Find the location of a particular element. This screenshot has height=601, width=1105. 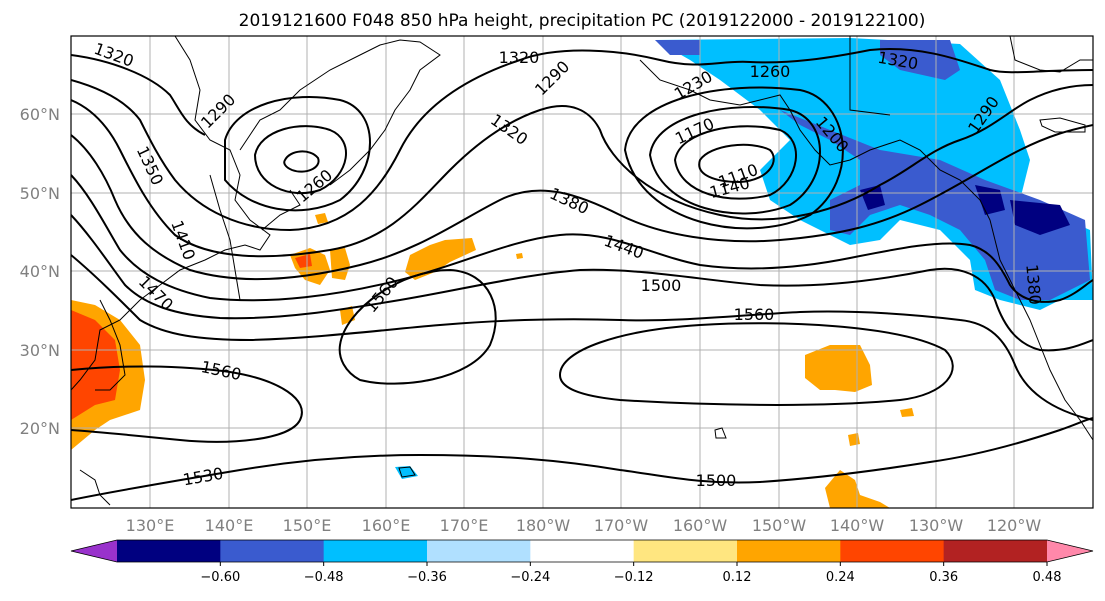

colorbar-tick-label: 0.36 is located at coordinates (943, 577).